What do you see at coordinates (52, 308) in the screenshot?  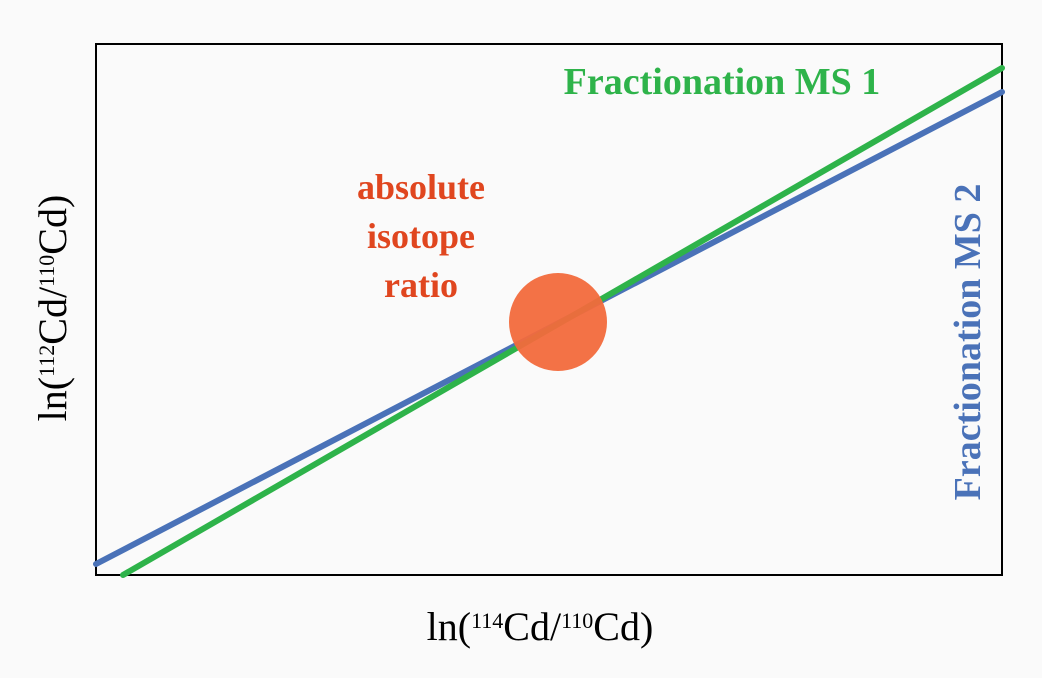 I see `y-axis-label: ln(112Cd/110Cd)` at bounding box center [52, 308].